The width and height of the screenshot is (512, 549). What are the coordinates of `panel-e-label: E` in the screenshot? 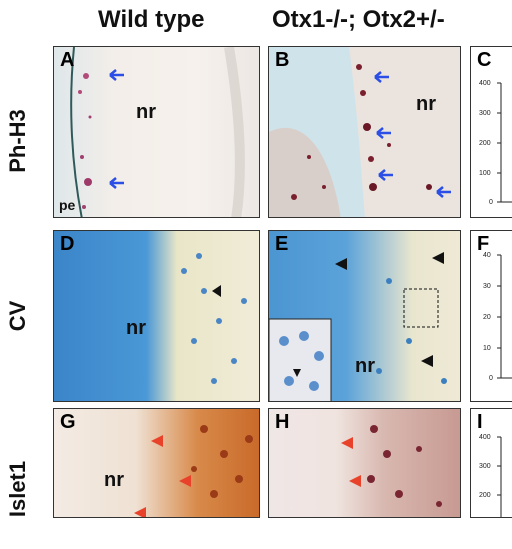 It's located at (282, 244).